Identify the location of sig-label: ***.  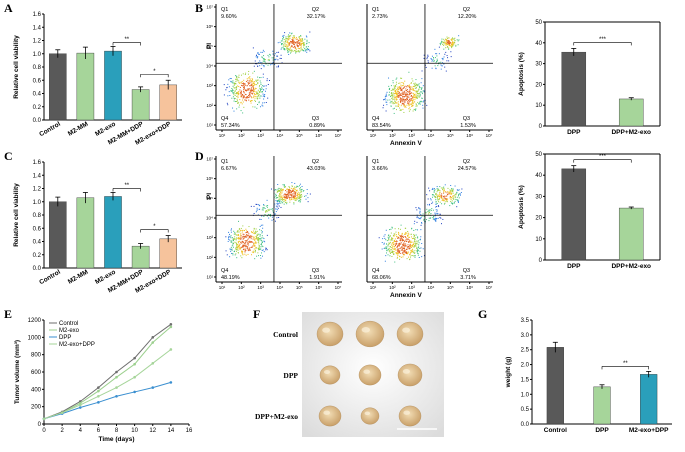
(603, 40).